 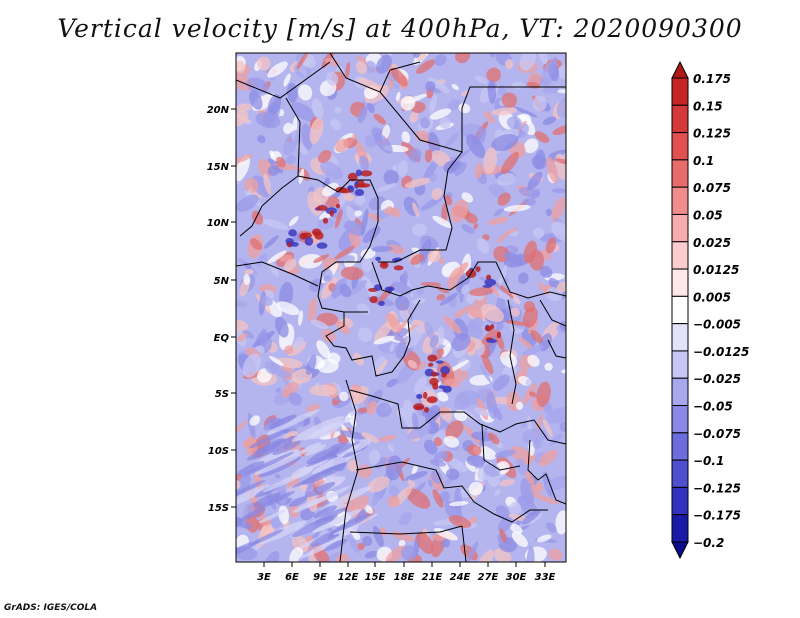 I want to click on colorbar-label: 0.05, so click(x=708, y=215).